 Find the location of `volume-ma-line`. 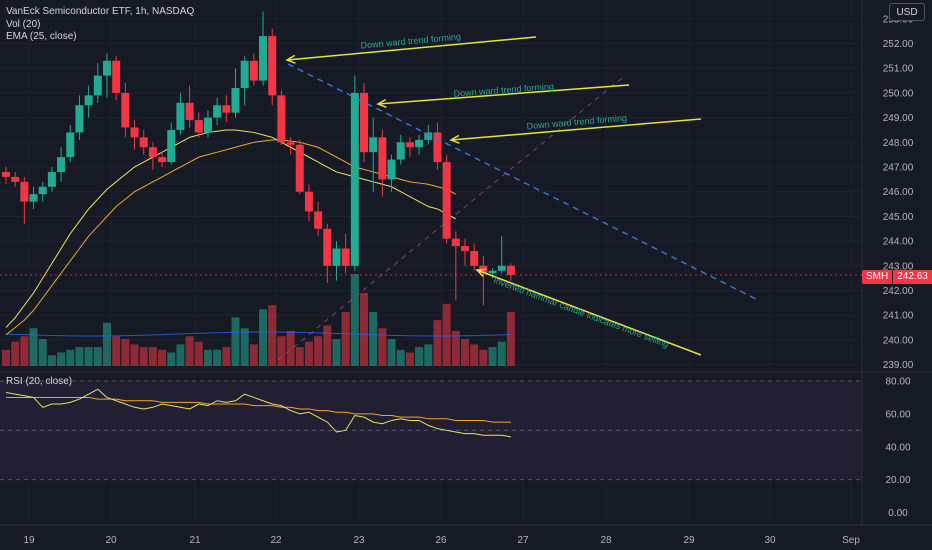

volume-ma-line is located at coordinates (258, 334).